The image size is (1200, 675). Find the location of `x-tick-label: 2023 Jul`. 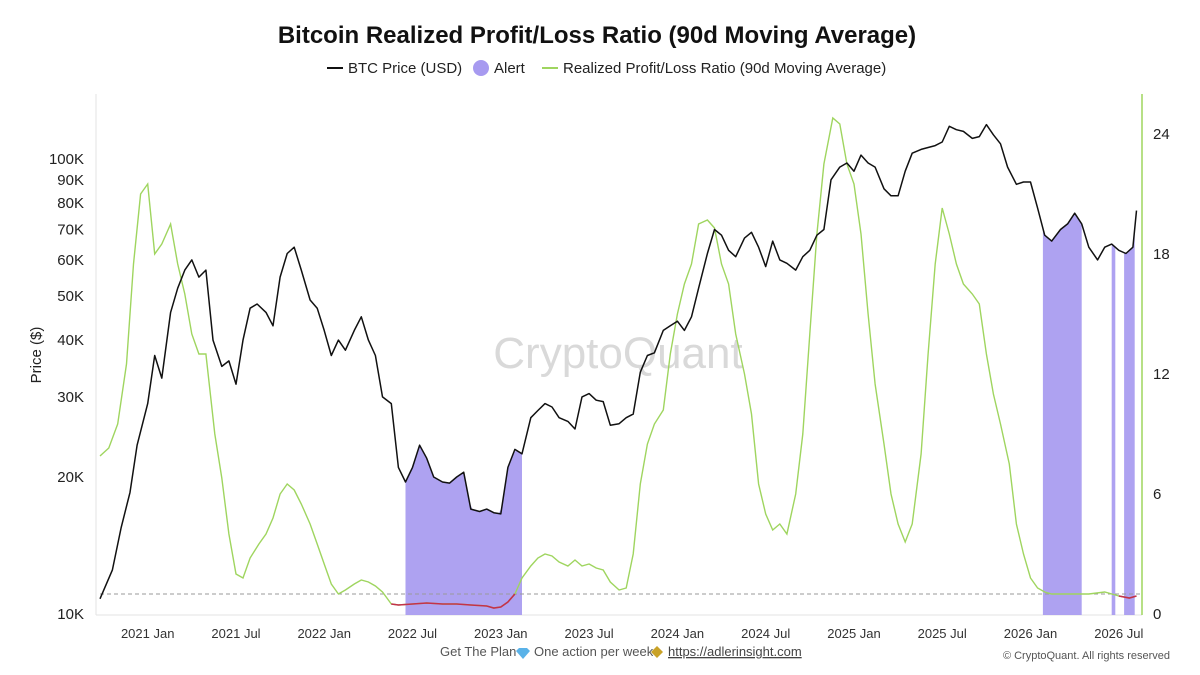

x-tick-label: 2023 Jul is located at coordinates (589, 633).